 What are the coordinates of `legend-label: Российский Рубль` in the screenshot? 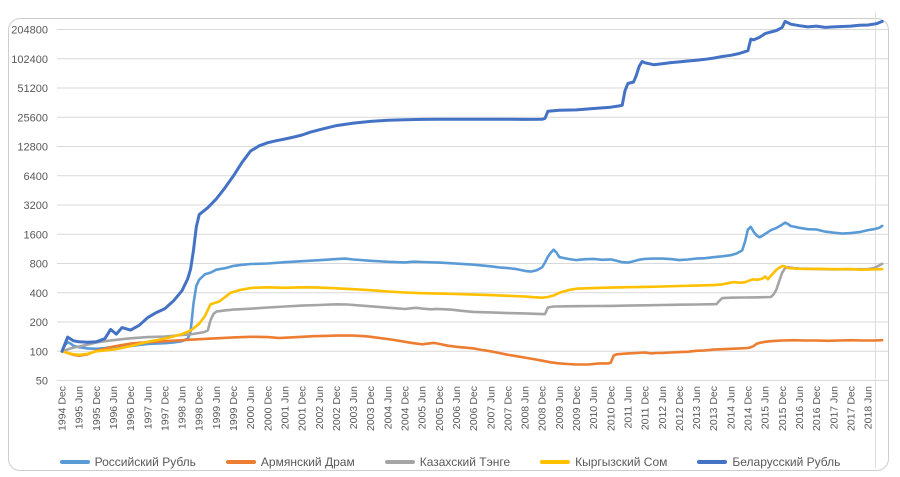 It's located at (145, 462).